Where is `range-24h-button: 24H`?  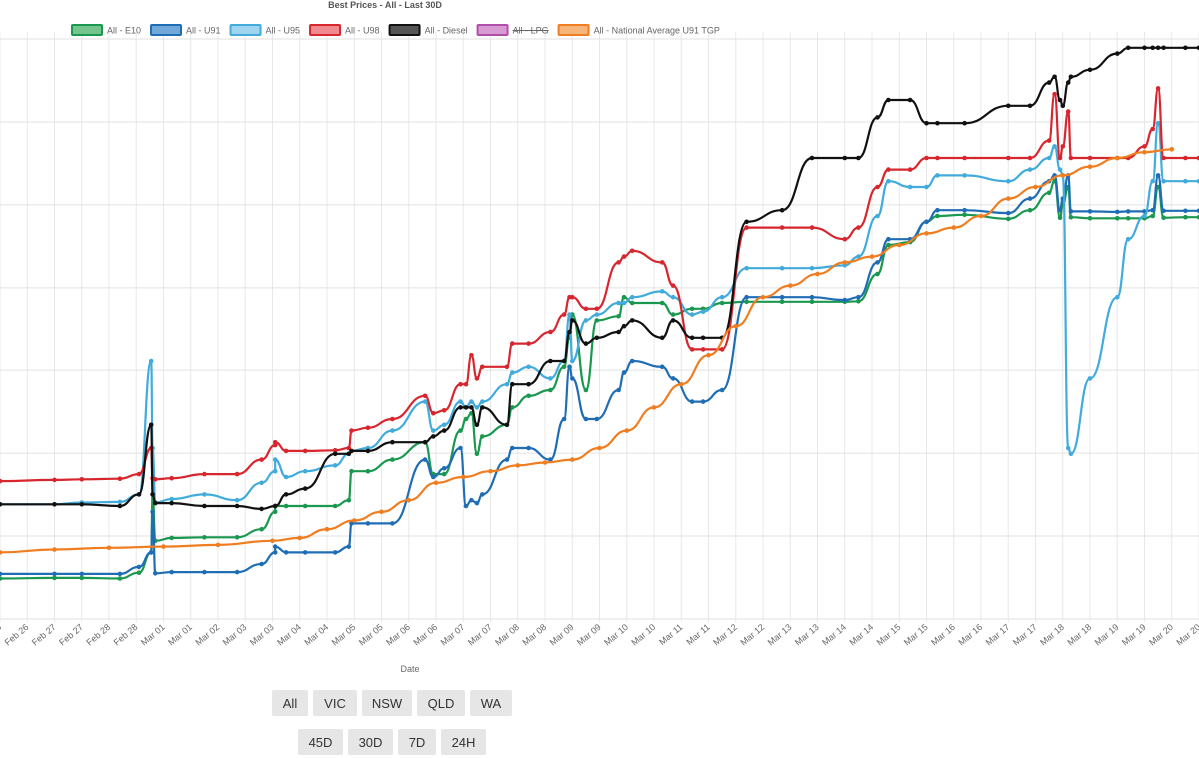
range-24h-button: 24H is located at coordinates (463, 742).